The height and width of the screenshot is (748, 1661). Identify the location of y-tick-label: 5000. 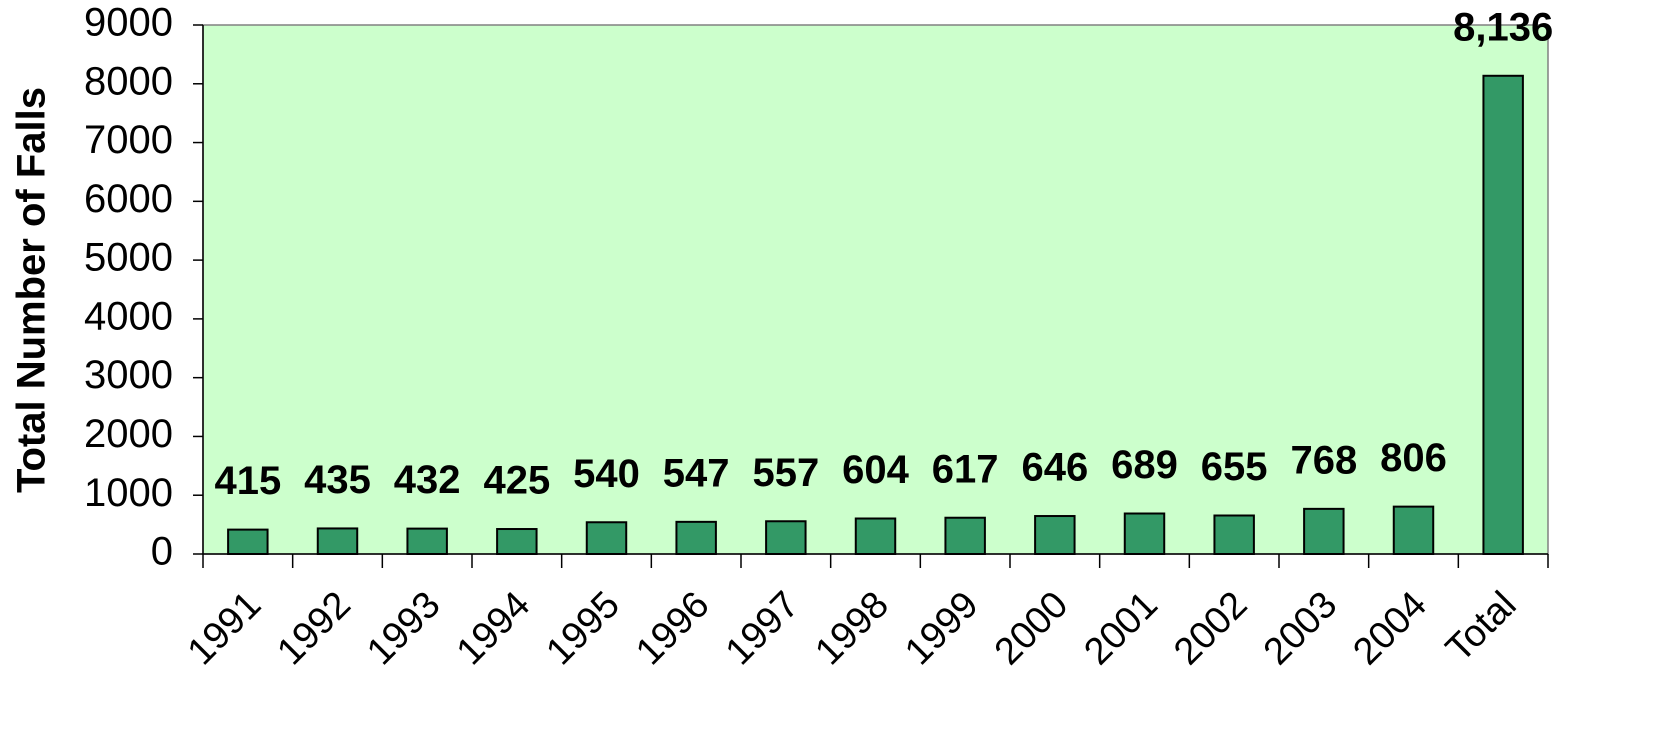
(128, 258).